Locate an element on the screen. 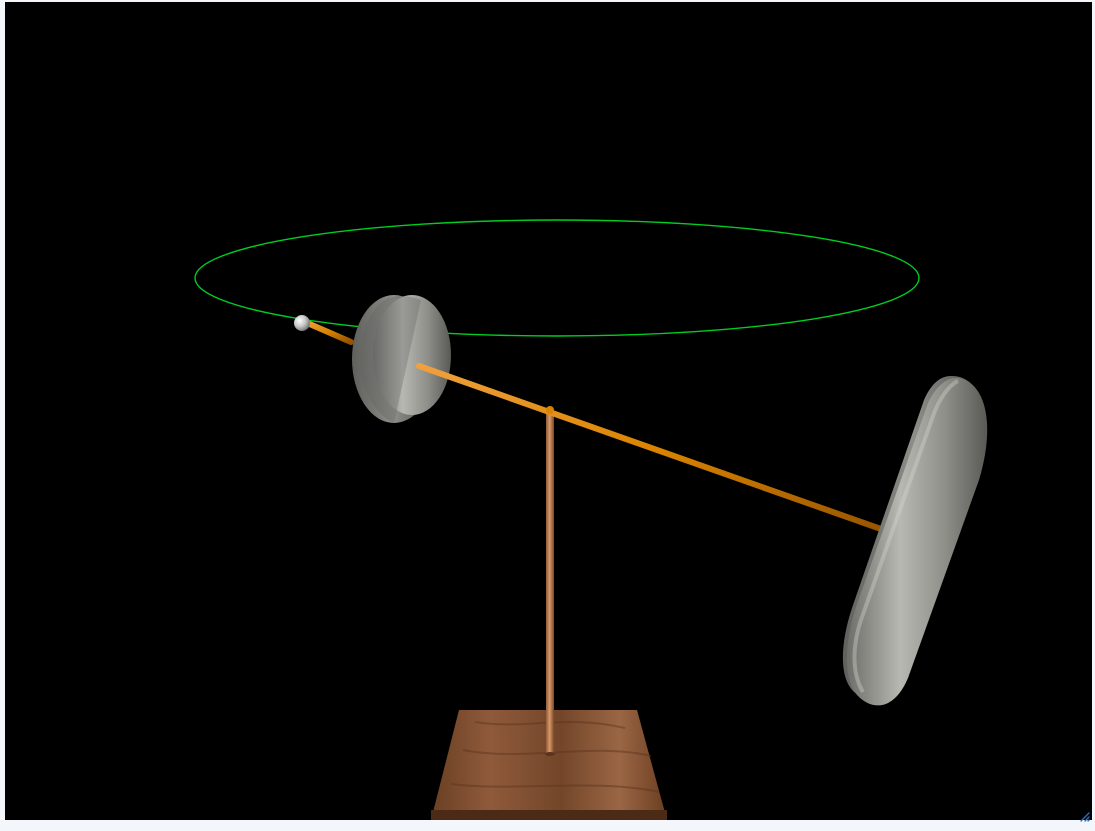  orbit-trace is located at coordinates (557, 278).